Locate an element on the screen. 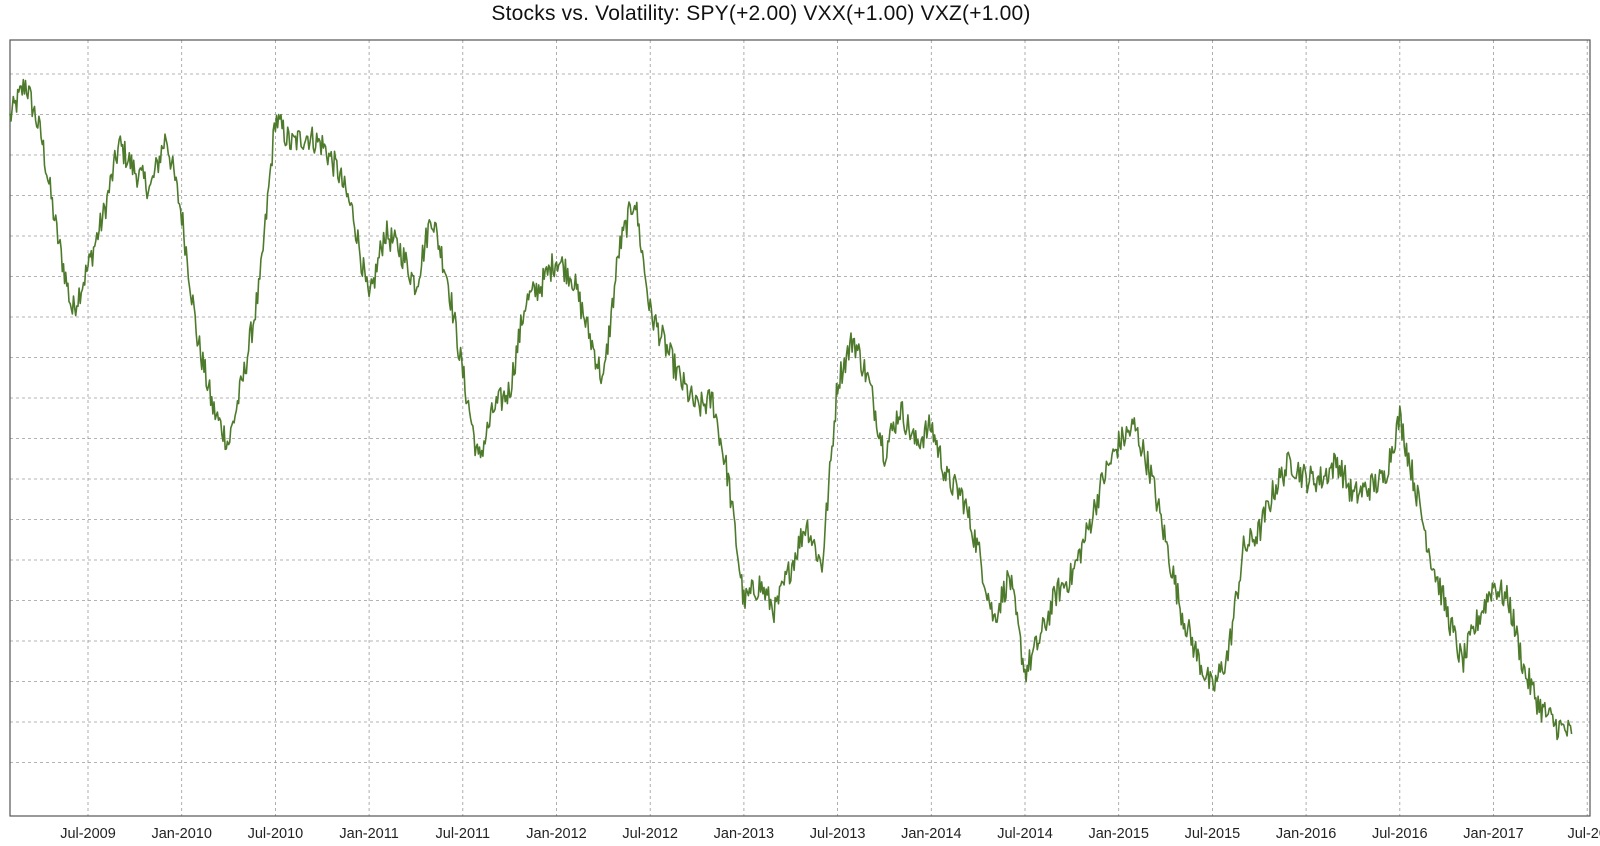  x-tick-label: Jul-2014 is located at coordinates (1025, 834).